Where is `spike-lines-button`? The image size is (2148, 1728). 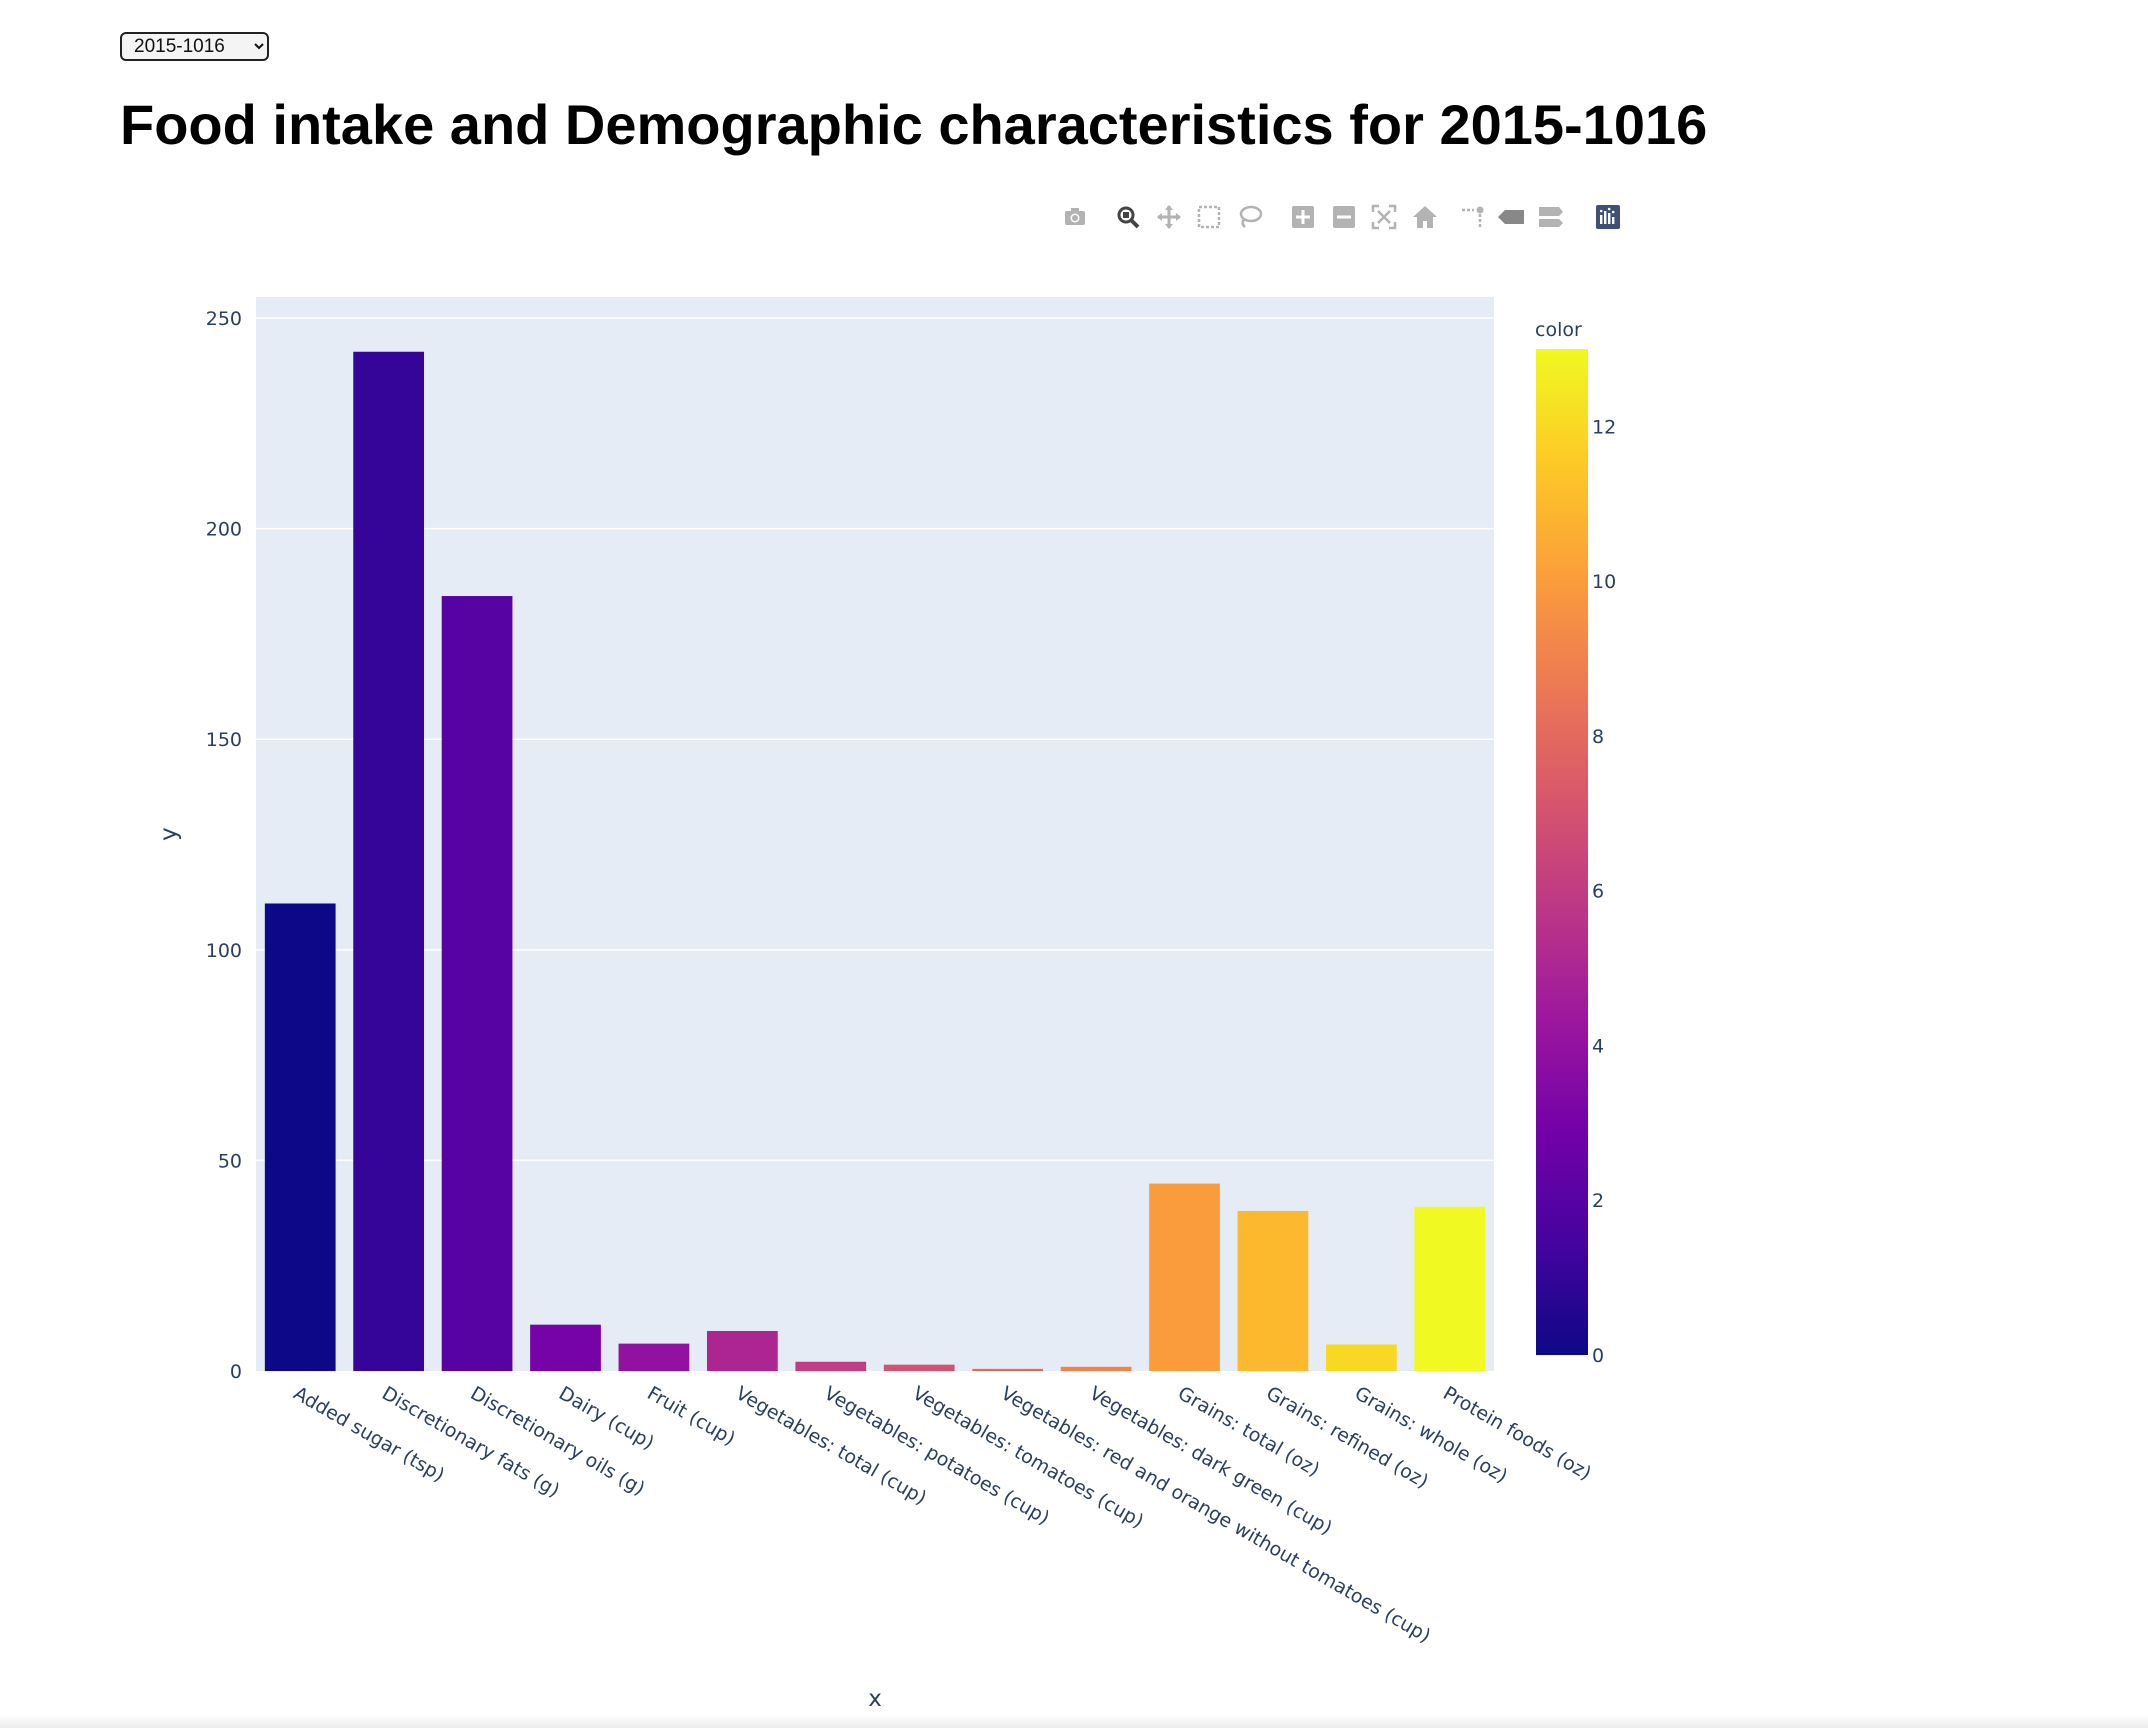
spike-lines-button is located at coordinates (1473, 217).